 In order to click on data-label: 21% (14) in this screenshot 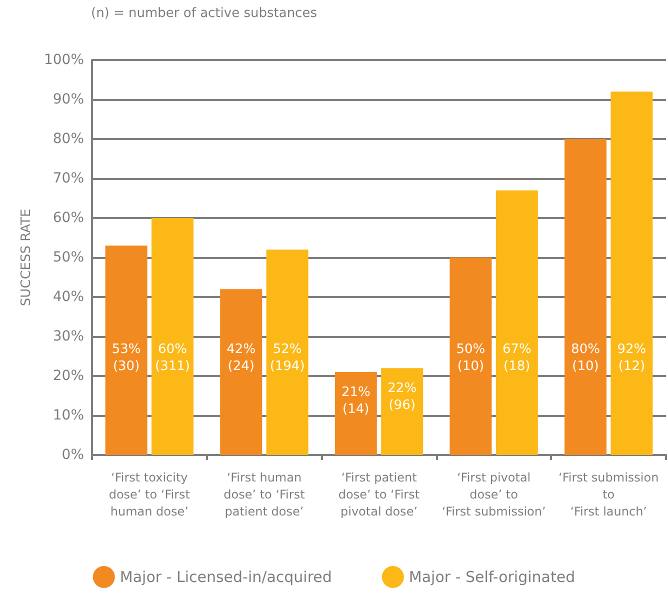, I will do `click(355, 401)`.